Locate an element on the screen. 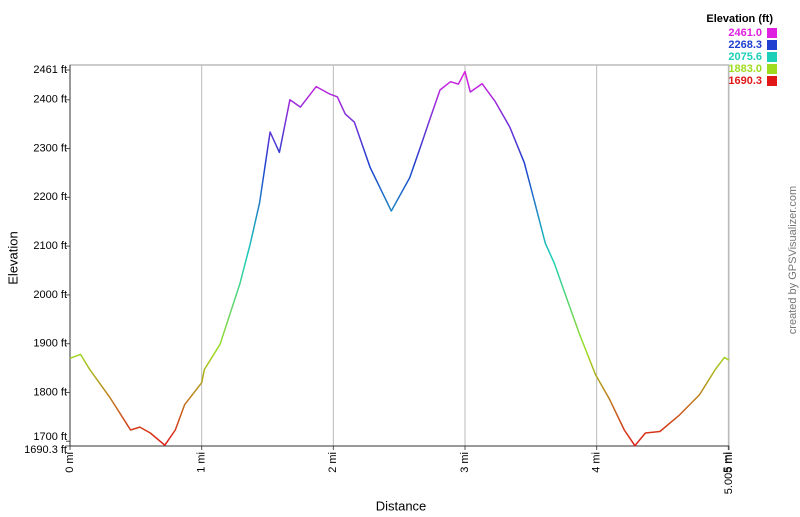  y-tick-label: 2200 ft is located at coordinates (50, 197).